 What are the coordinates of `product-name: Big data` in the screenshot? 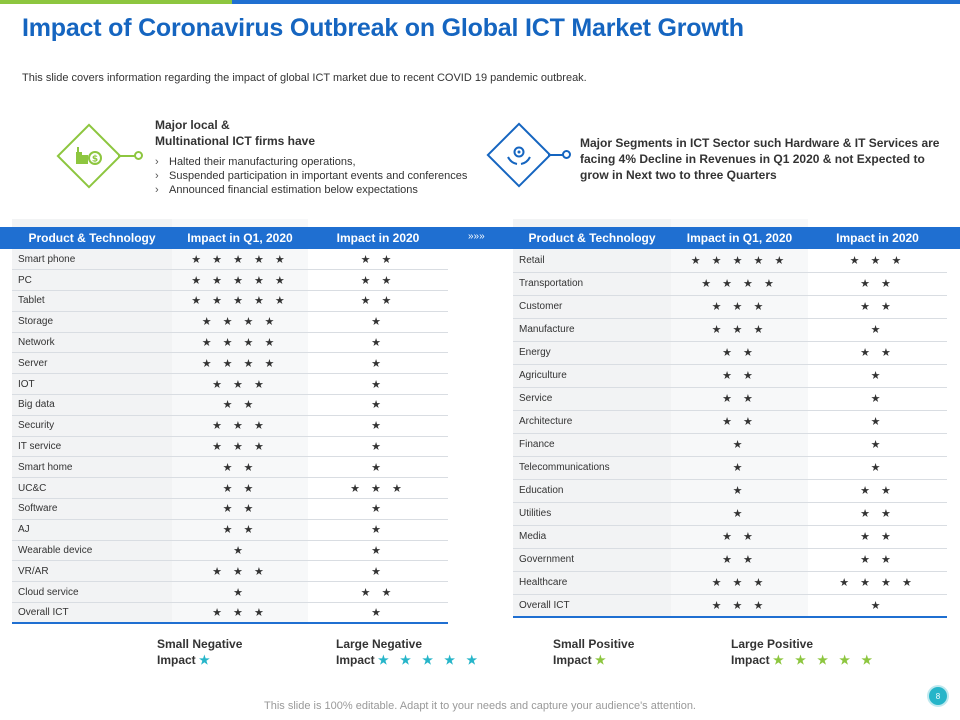 It's located at (92, 405).